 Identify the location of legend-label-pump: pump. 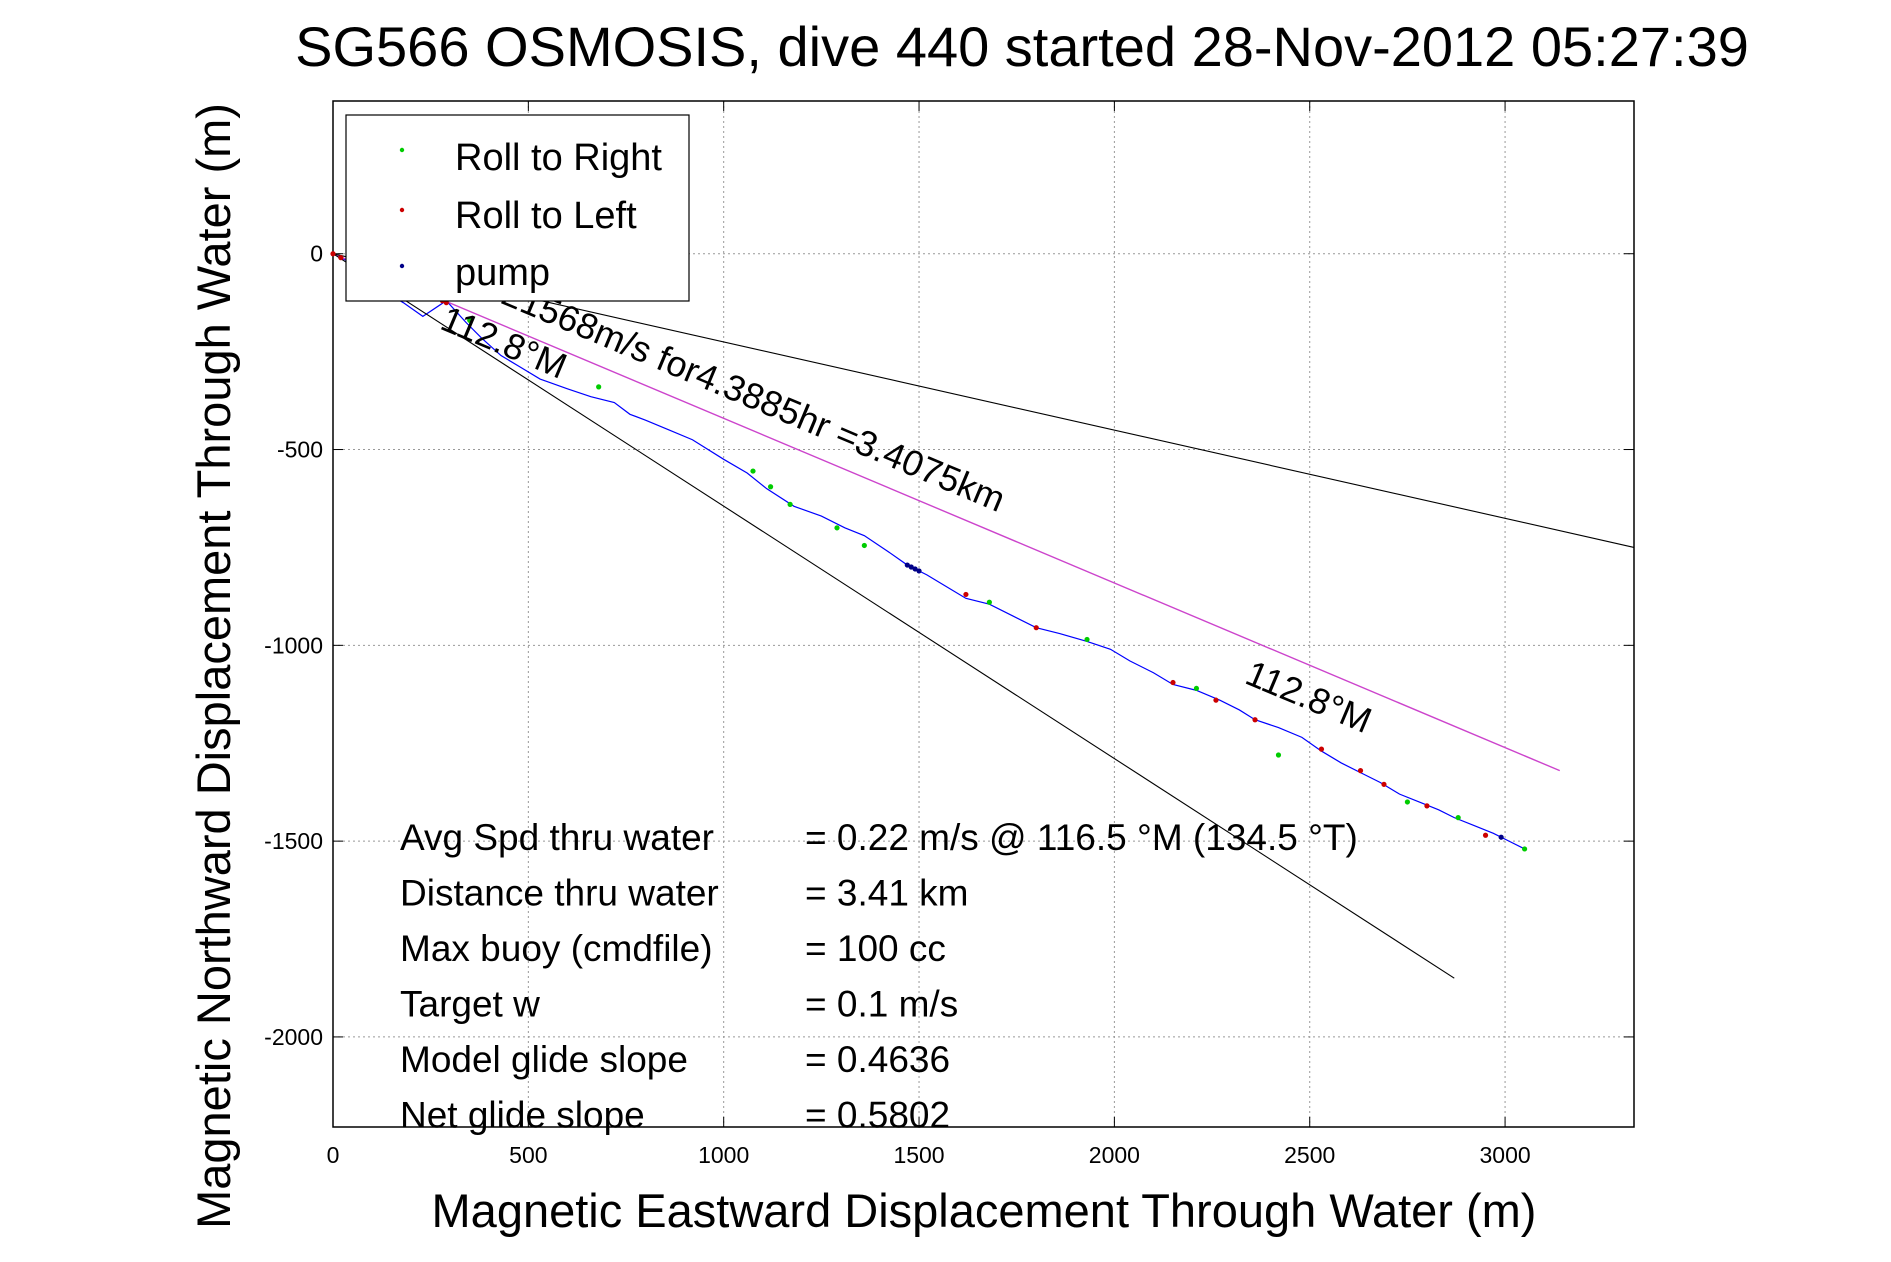
(502, 273).